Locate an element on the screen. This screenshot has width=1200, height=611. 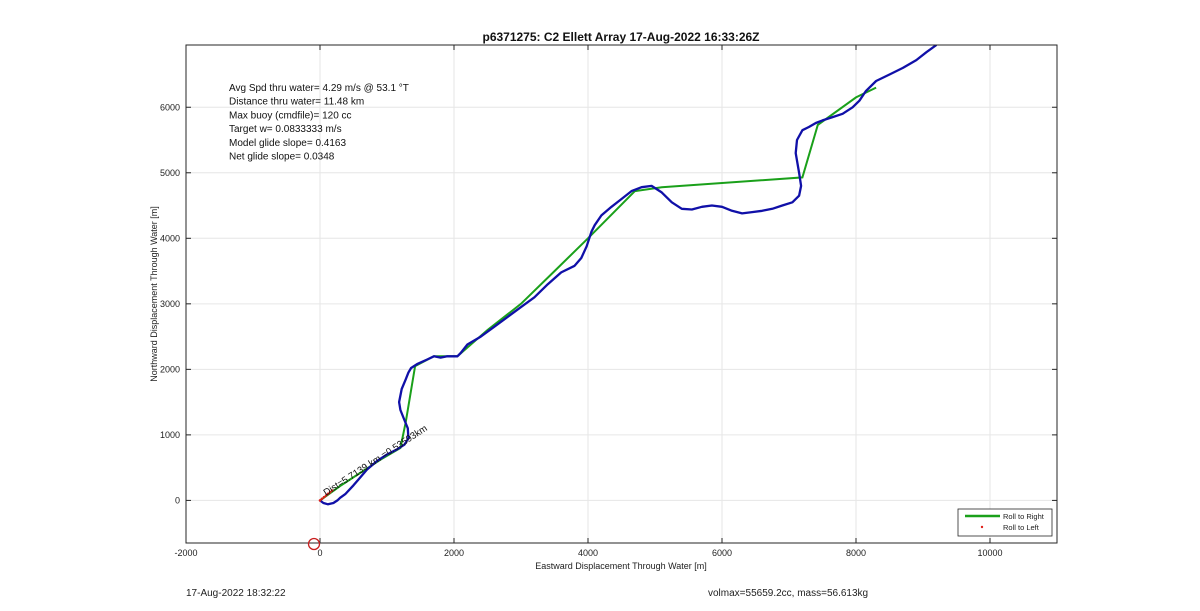
x-tick-label: 8000 is located at coordinates (856, 553).